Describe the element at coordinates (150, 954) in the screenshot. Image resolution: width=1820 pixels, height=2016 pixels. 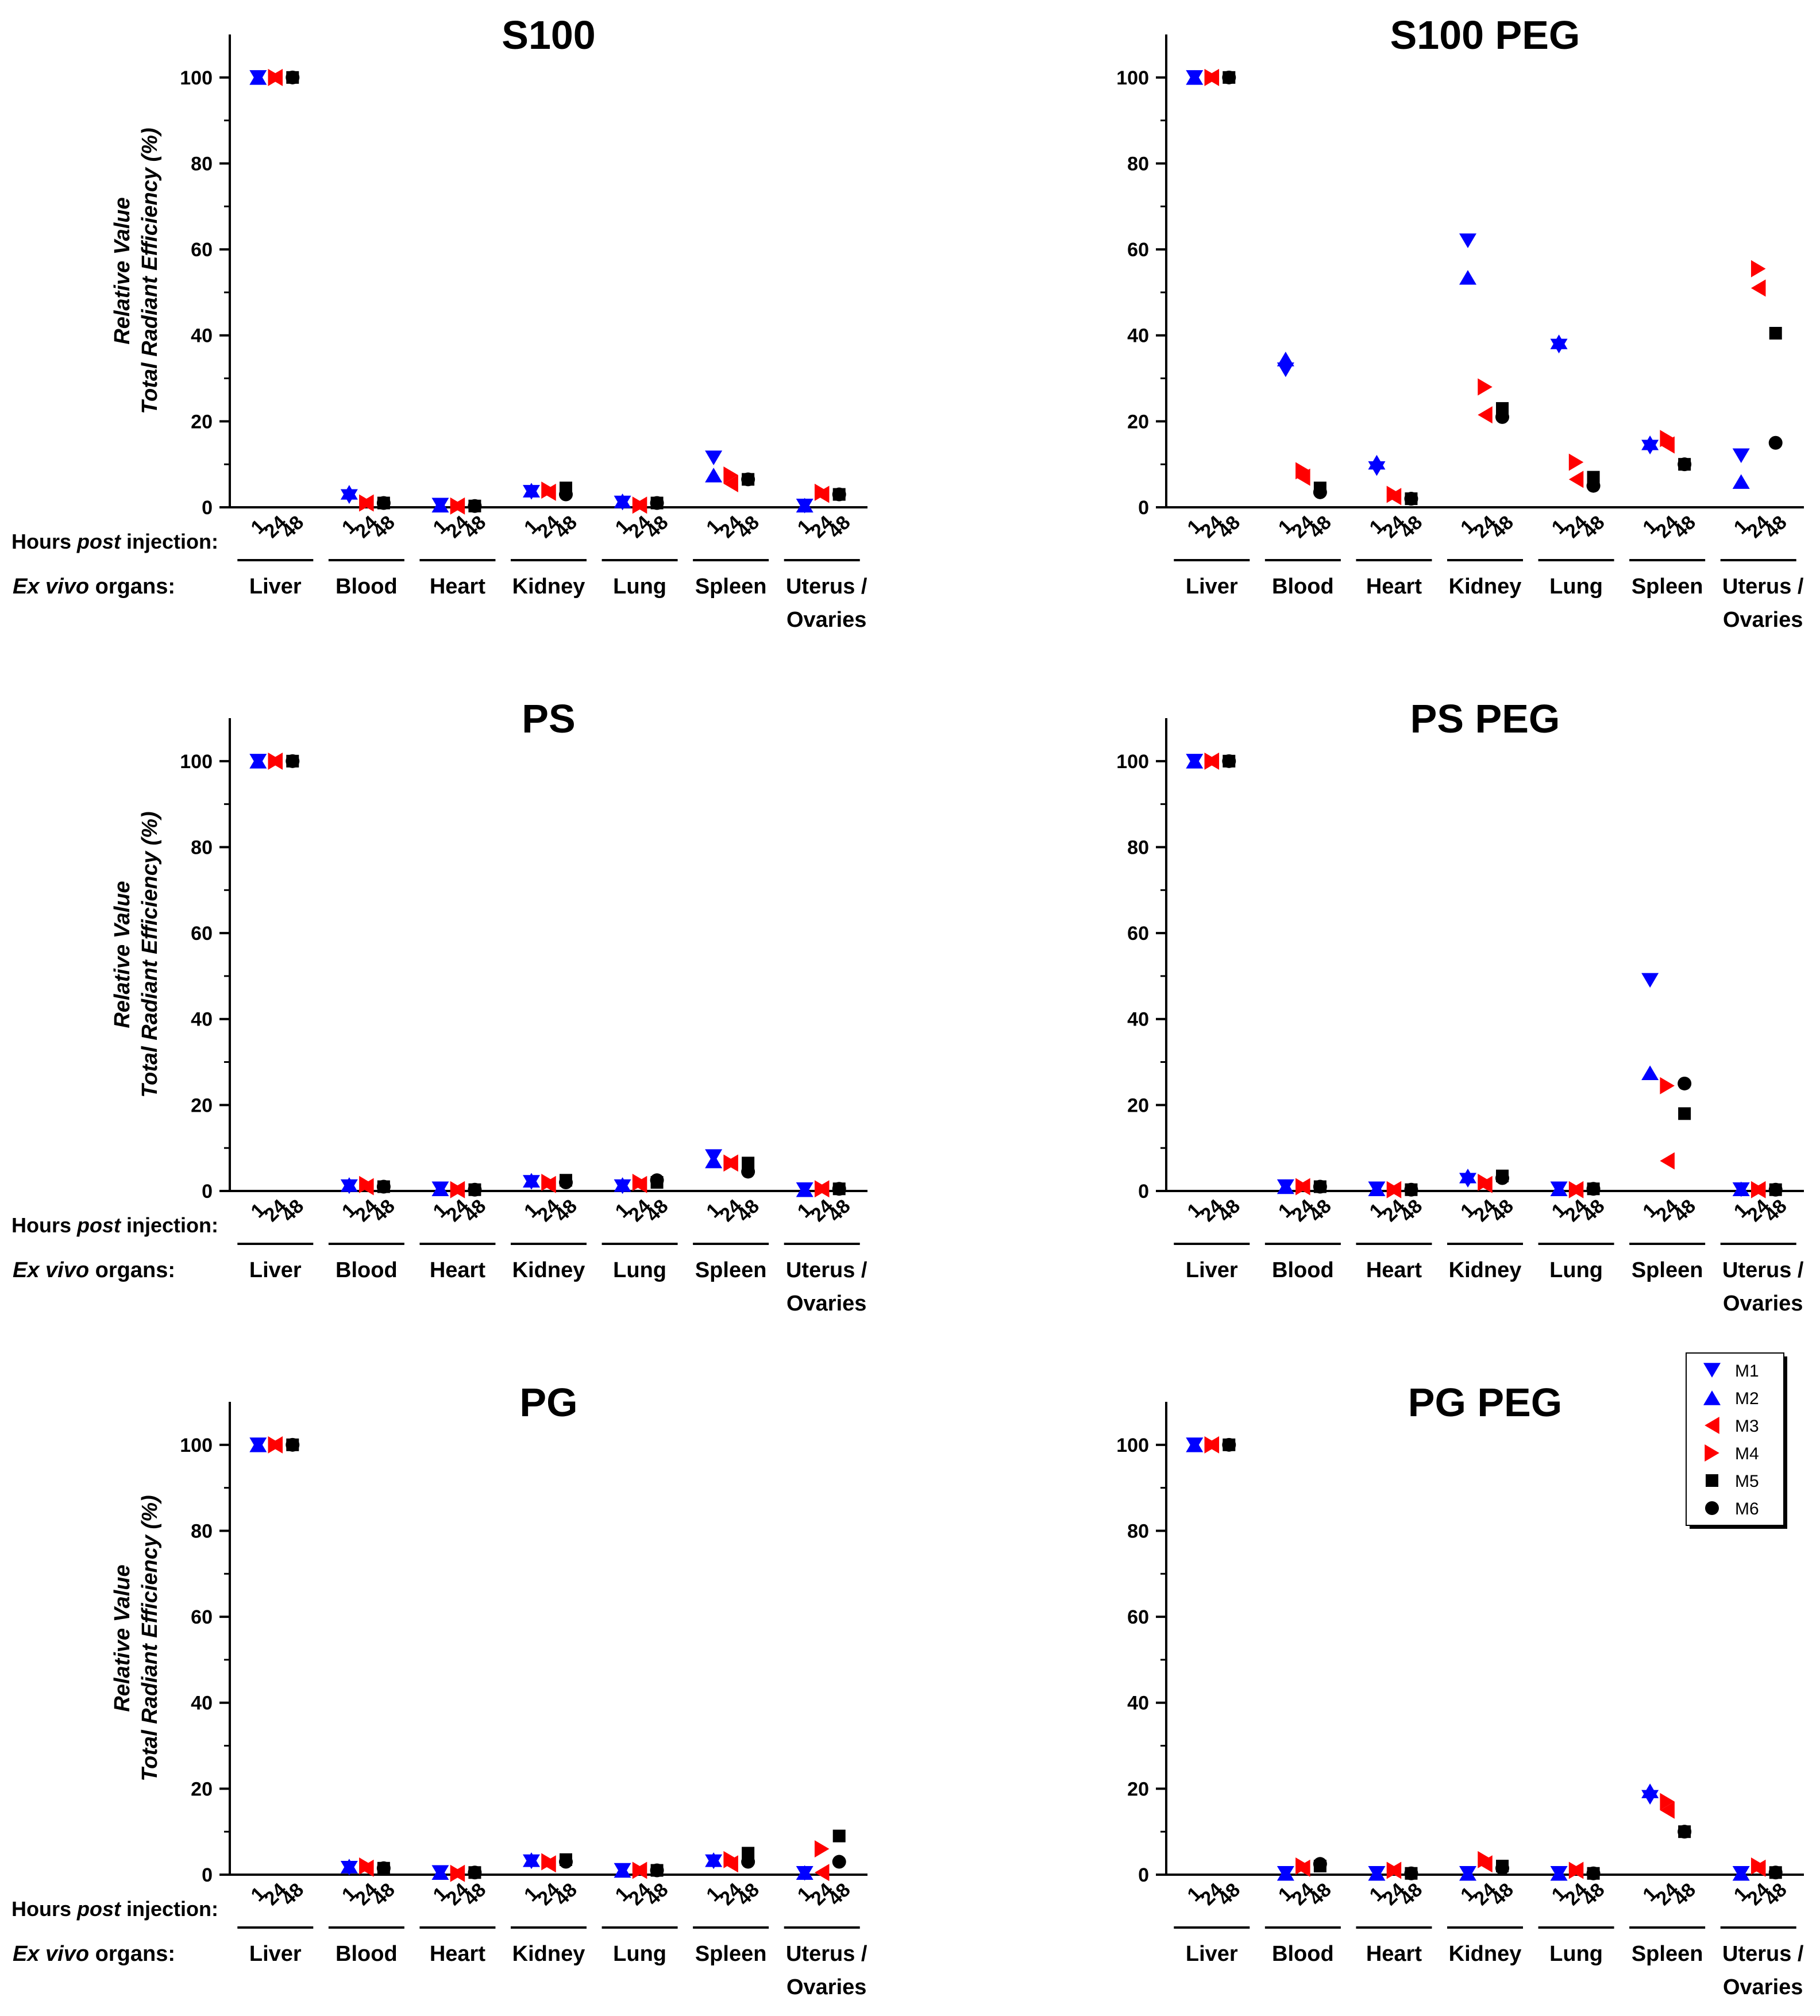
I see `y-label-line2: Total Radiant Efficiency (%)` at that location.